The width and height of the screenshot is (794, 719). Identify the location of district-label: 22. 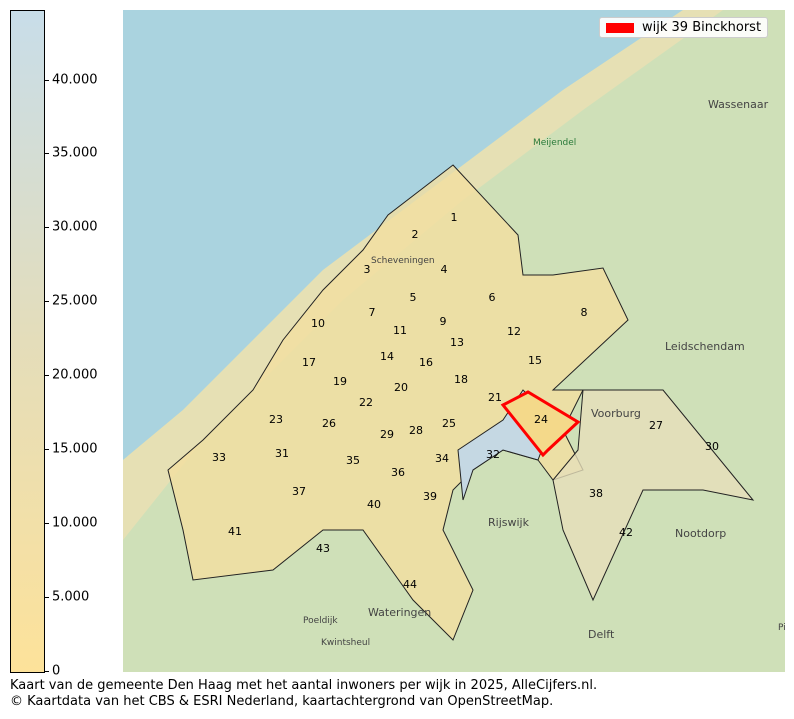
(366, 402).